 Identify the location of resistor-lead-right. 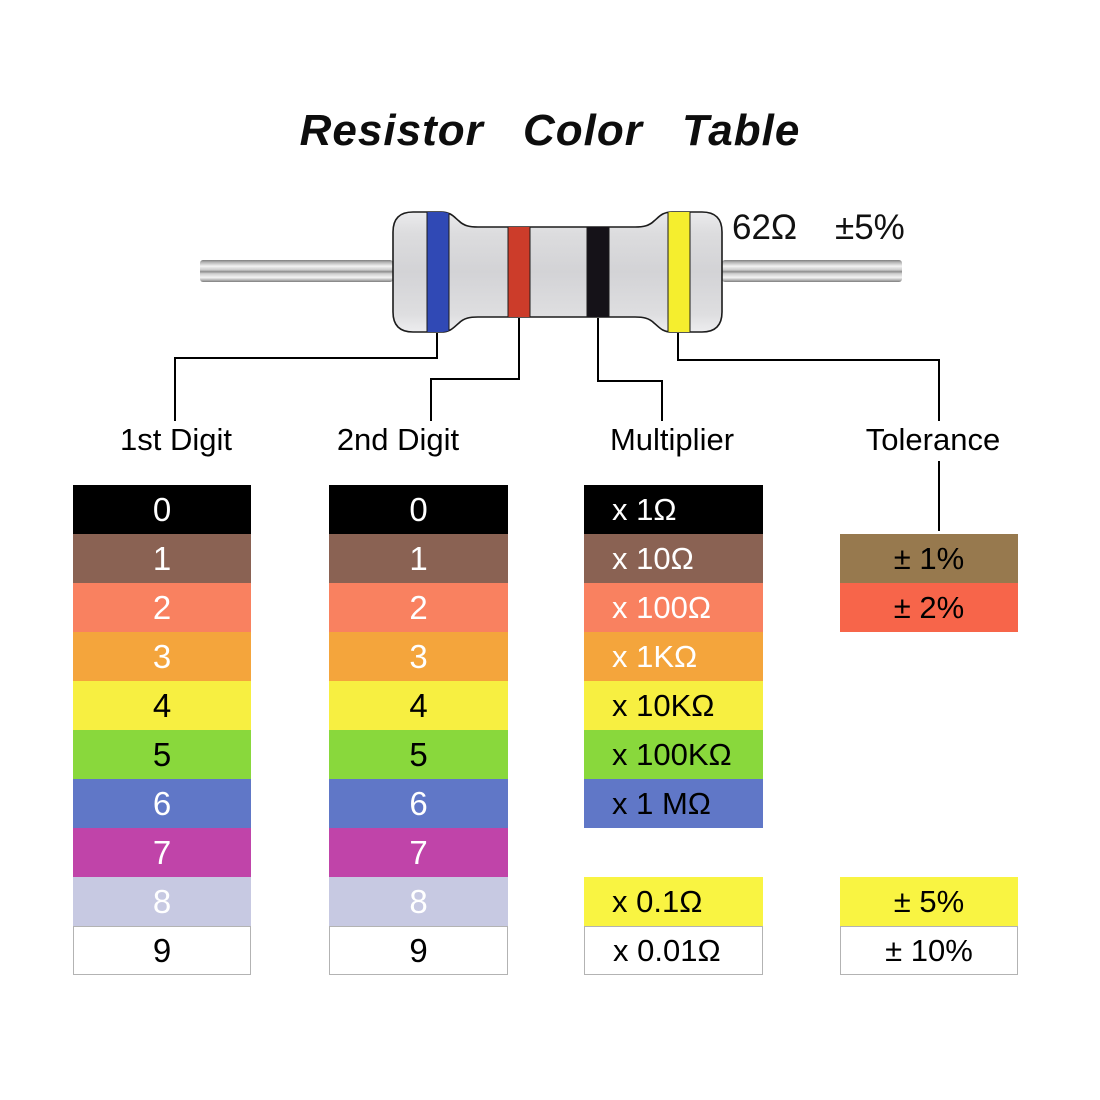
(812, 271).